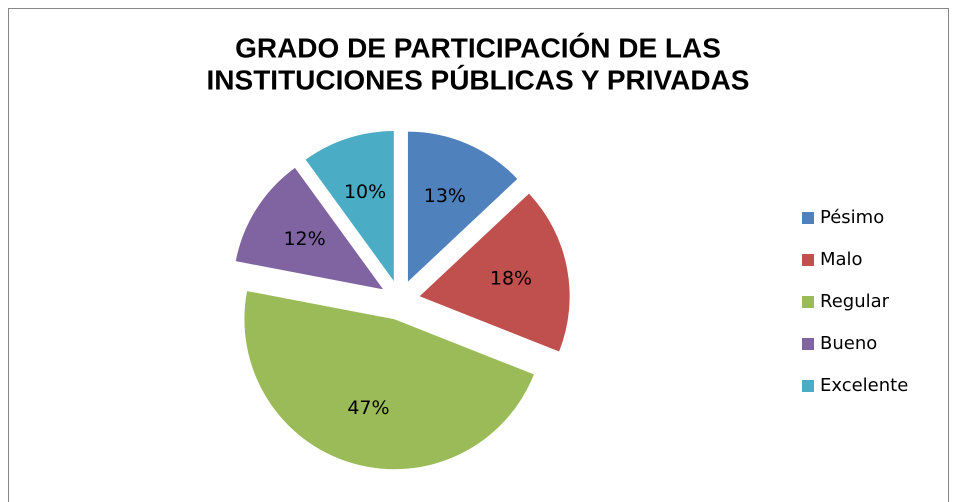  Describe the element at coordinates (304, 239) in the screenshot. I see `data-label: 12%` at that location.